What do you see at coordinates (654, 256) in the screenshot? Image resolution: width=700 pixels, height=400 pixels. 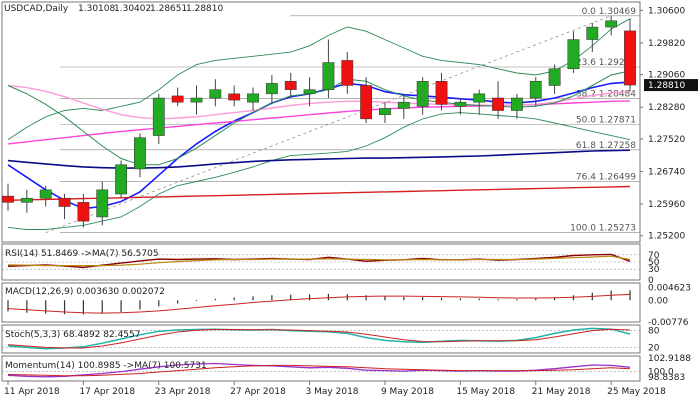 I see `rsi-y-tick: 70` at bounding box center [654, 256].